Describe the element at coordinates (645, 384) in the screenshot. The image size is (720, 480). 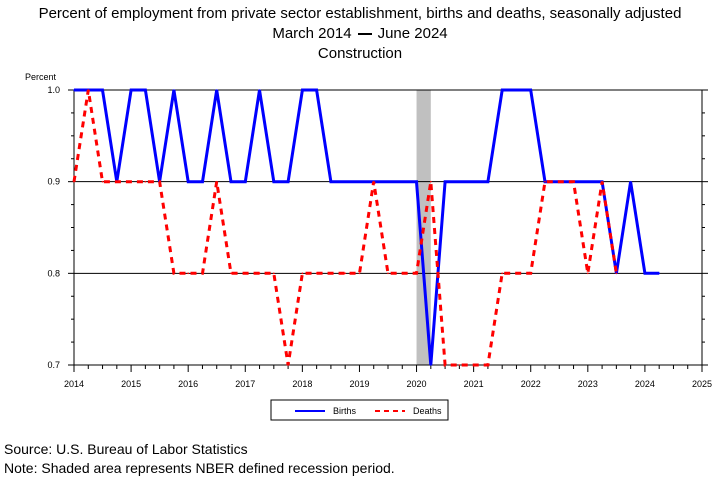
I see `x-tick-label-10: 2024` at that location.